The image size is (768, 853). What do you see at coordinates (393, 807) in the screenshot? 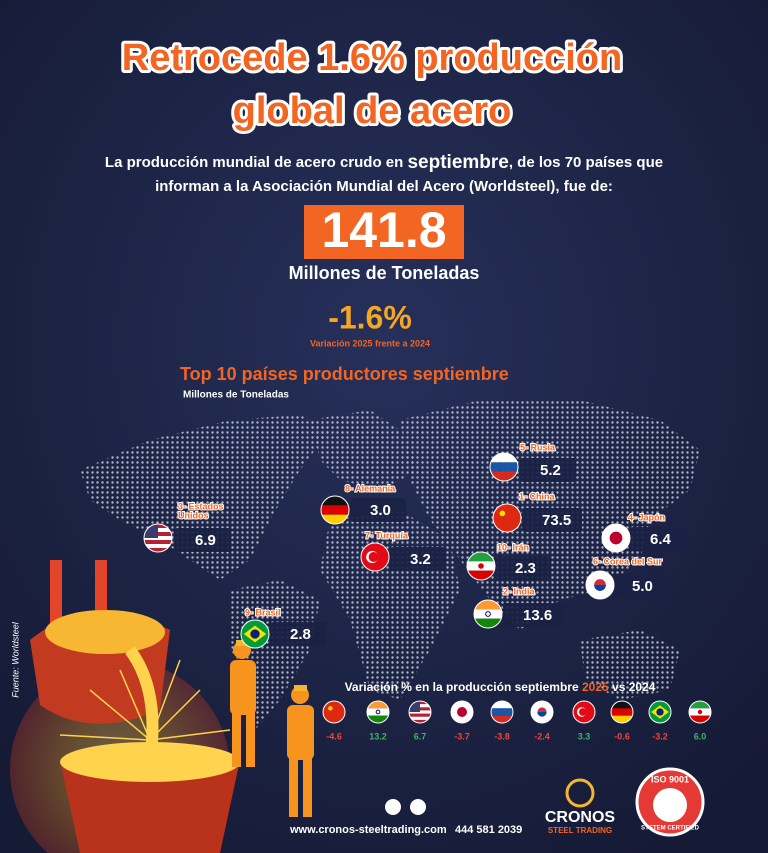
I see `linkedin-icon` at bounding box center [393, 807].